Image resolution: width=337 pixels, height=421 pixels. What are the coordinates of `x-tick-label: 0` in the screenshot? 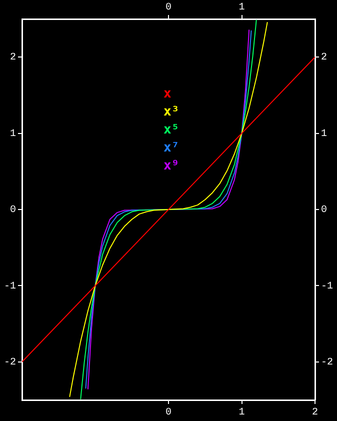 It's located at (168, 413).